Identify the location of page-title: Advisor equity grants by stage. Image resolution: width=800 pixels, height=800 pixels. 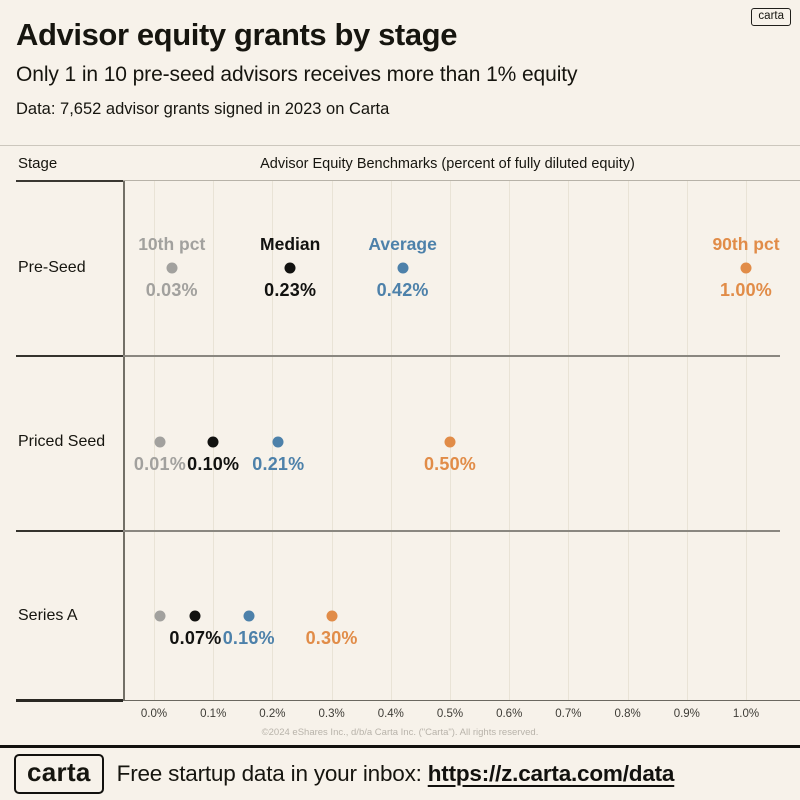
(237, 34).